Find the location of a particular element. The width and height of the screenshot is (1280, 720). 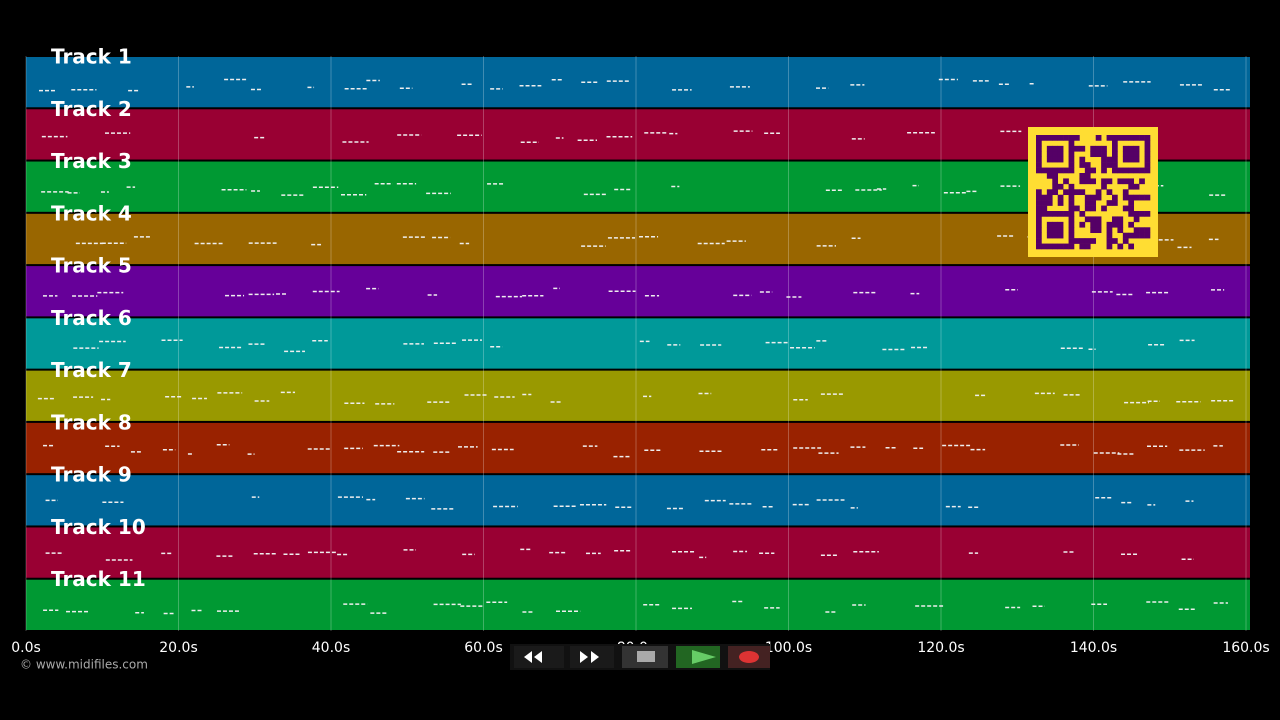

stop-button is located at coordinates (645, 657).